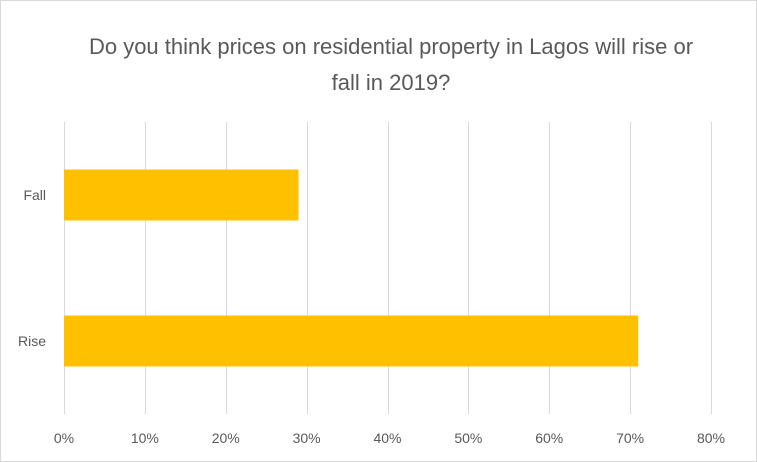 The height and width of the screenshot is (462, 757). Describe the element at coordinates (64, 438) in the screenshot. I see `x-tick-label: 0%` at that location.